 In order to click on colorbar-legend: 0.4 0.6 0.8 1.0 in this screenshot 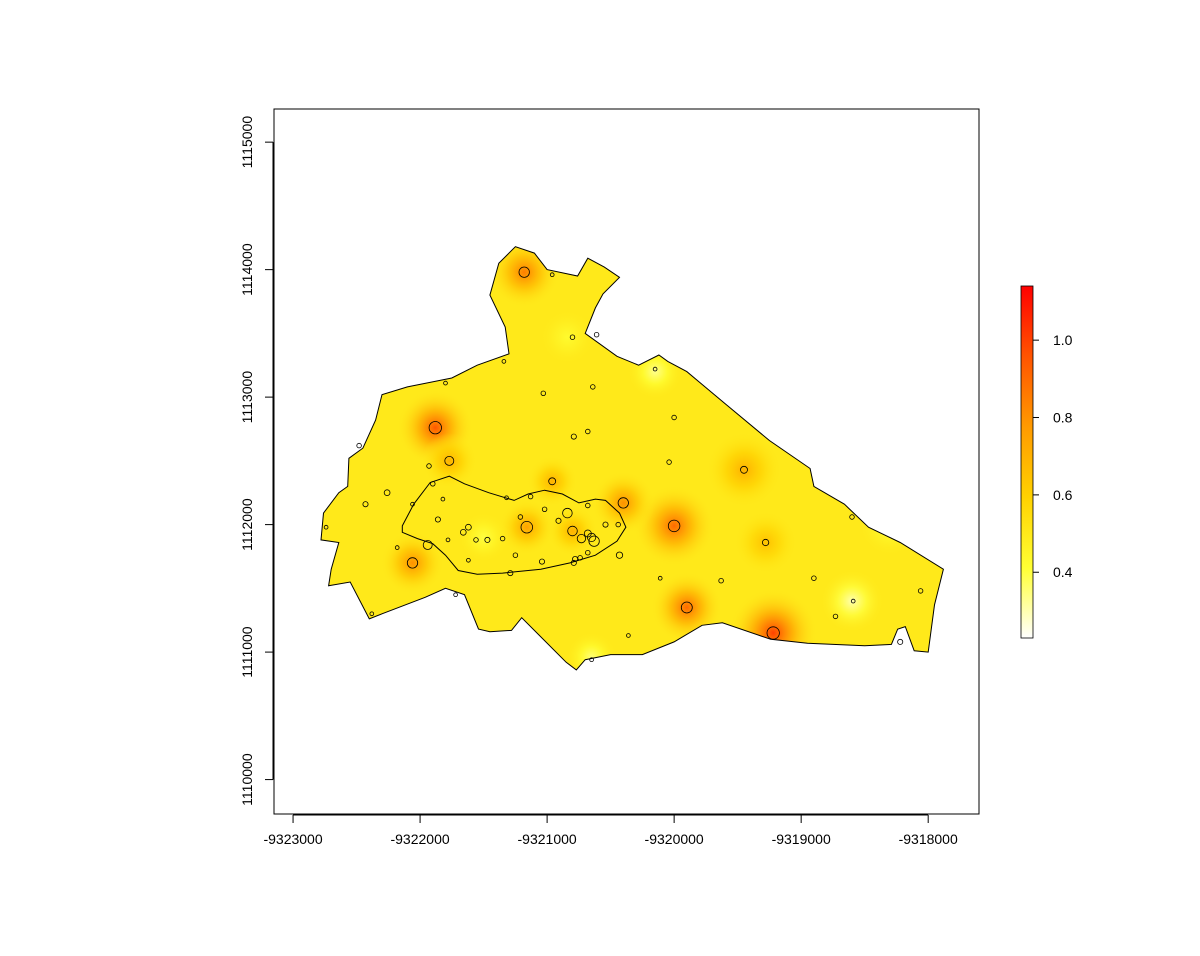, I will do `click(1046, 462)`.